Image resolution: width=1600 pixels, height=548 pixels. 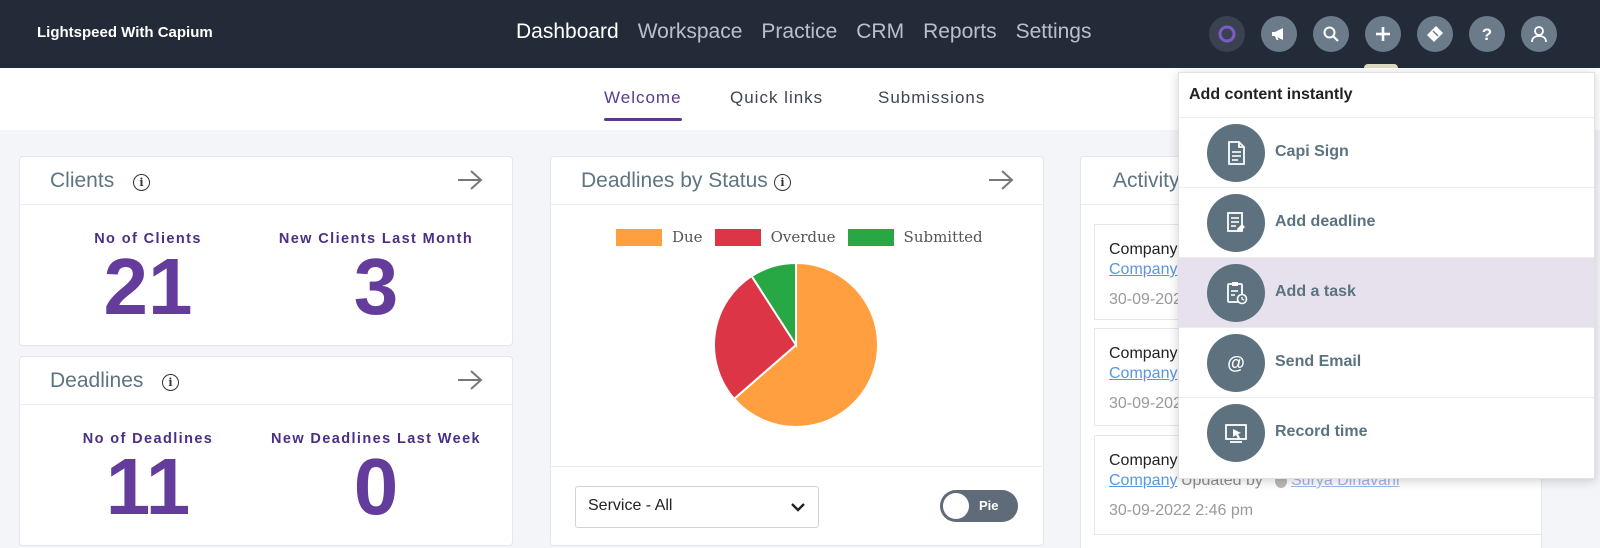 I want to click on pie-slice-overdue, so click(x=755, y=337).